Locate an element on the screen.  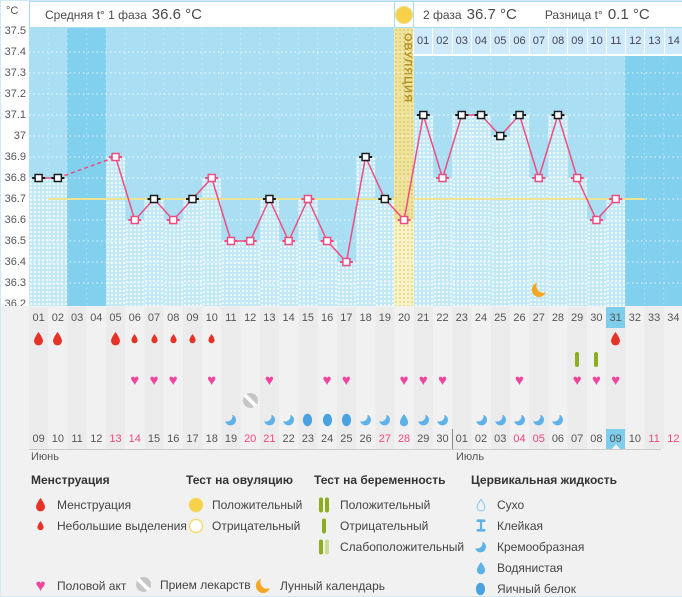
calendar-date: 10 is located at coordinates (57, 439).